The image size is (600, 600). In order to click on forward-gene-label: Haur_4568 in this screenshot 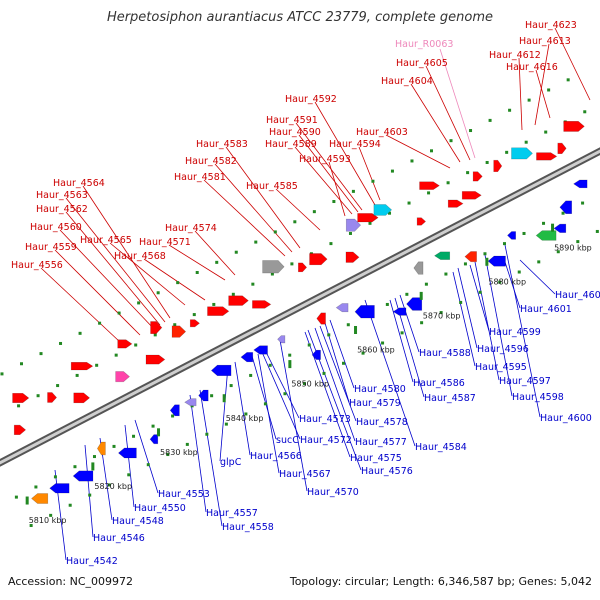, I will do `click(140, 256)`.